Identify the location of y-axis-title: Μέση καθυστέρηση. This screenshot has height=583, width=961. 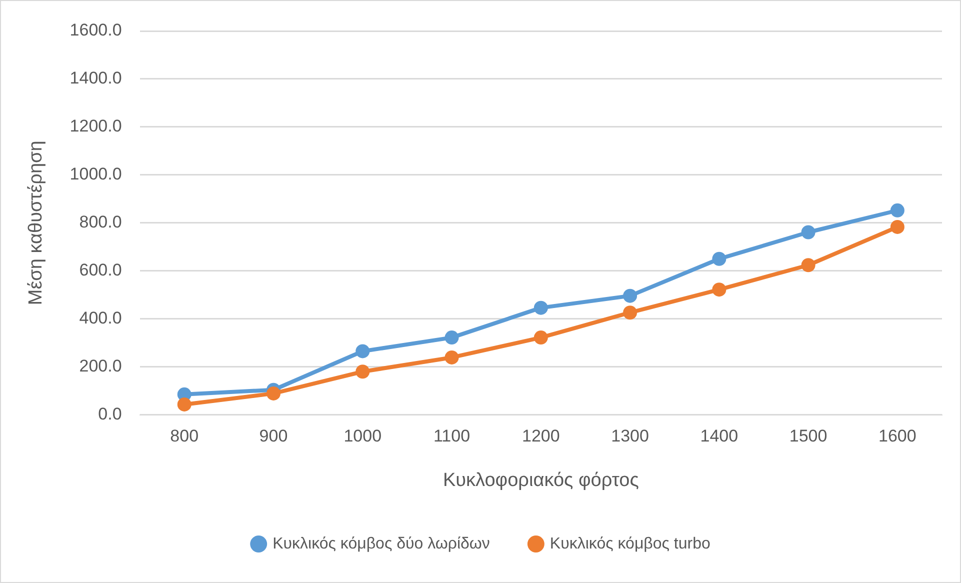
(36, 223).